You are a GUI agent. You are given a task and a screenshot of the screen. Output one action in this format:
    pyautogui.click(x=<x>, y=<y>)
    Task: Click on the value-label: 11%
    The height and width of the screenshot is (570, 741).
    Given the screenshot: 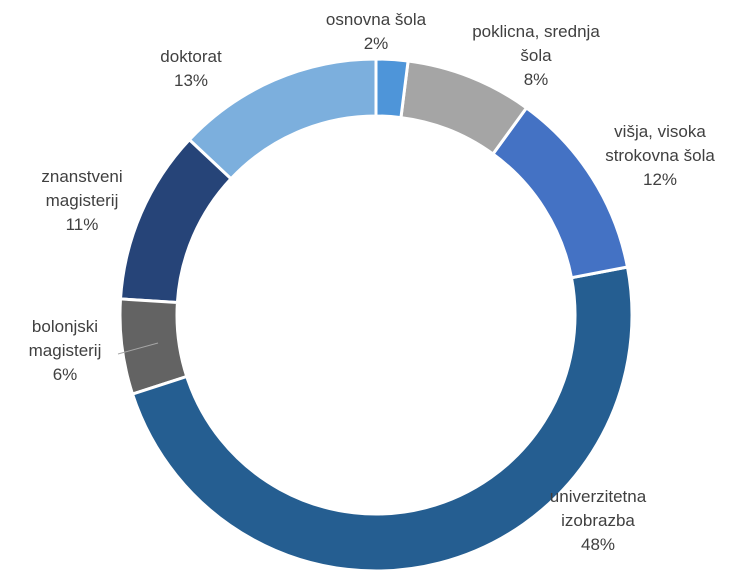 What is the action you would take?
    pyautogui.click(x=82, y=224)
    